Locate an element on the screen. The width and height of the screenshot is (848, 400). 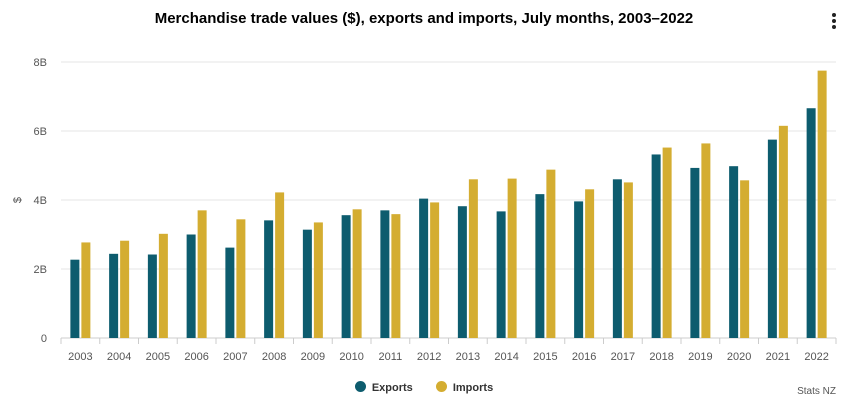
x-tick-label: 2010 is located at coordinates (351, 357).